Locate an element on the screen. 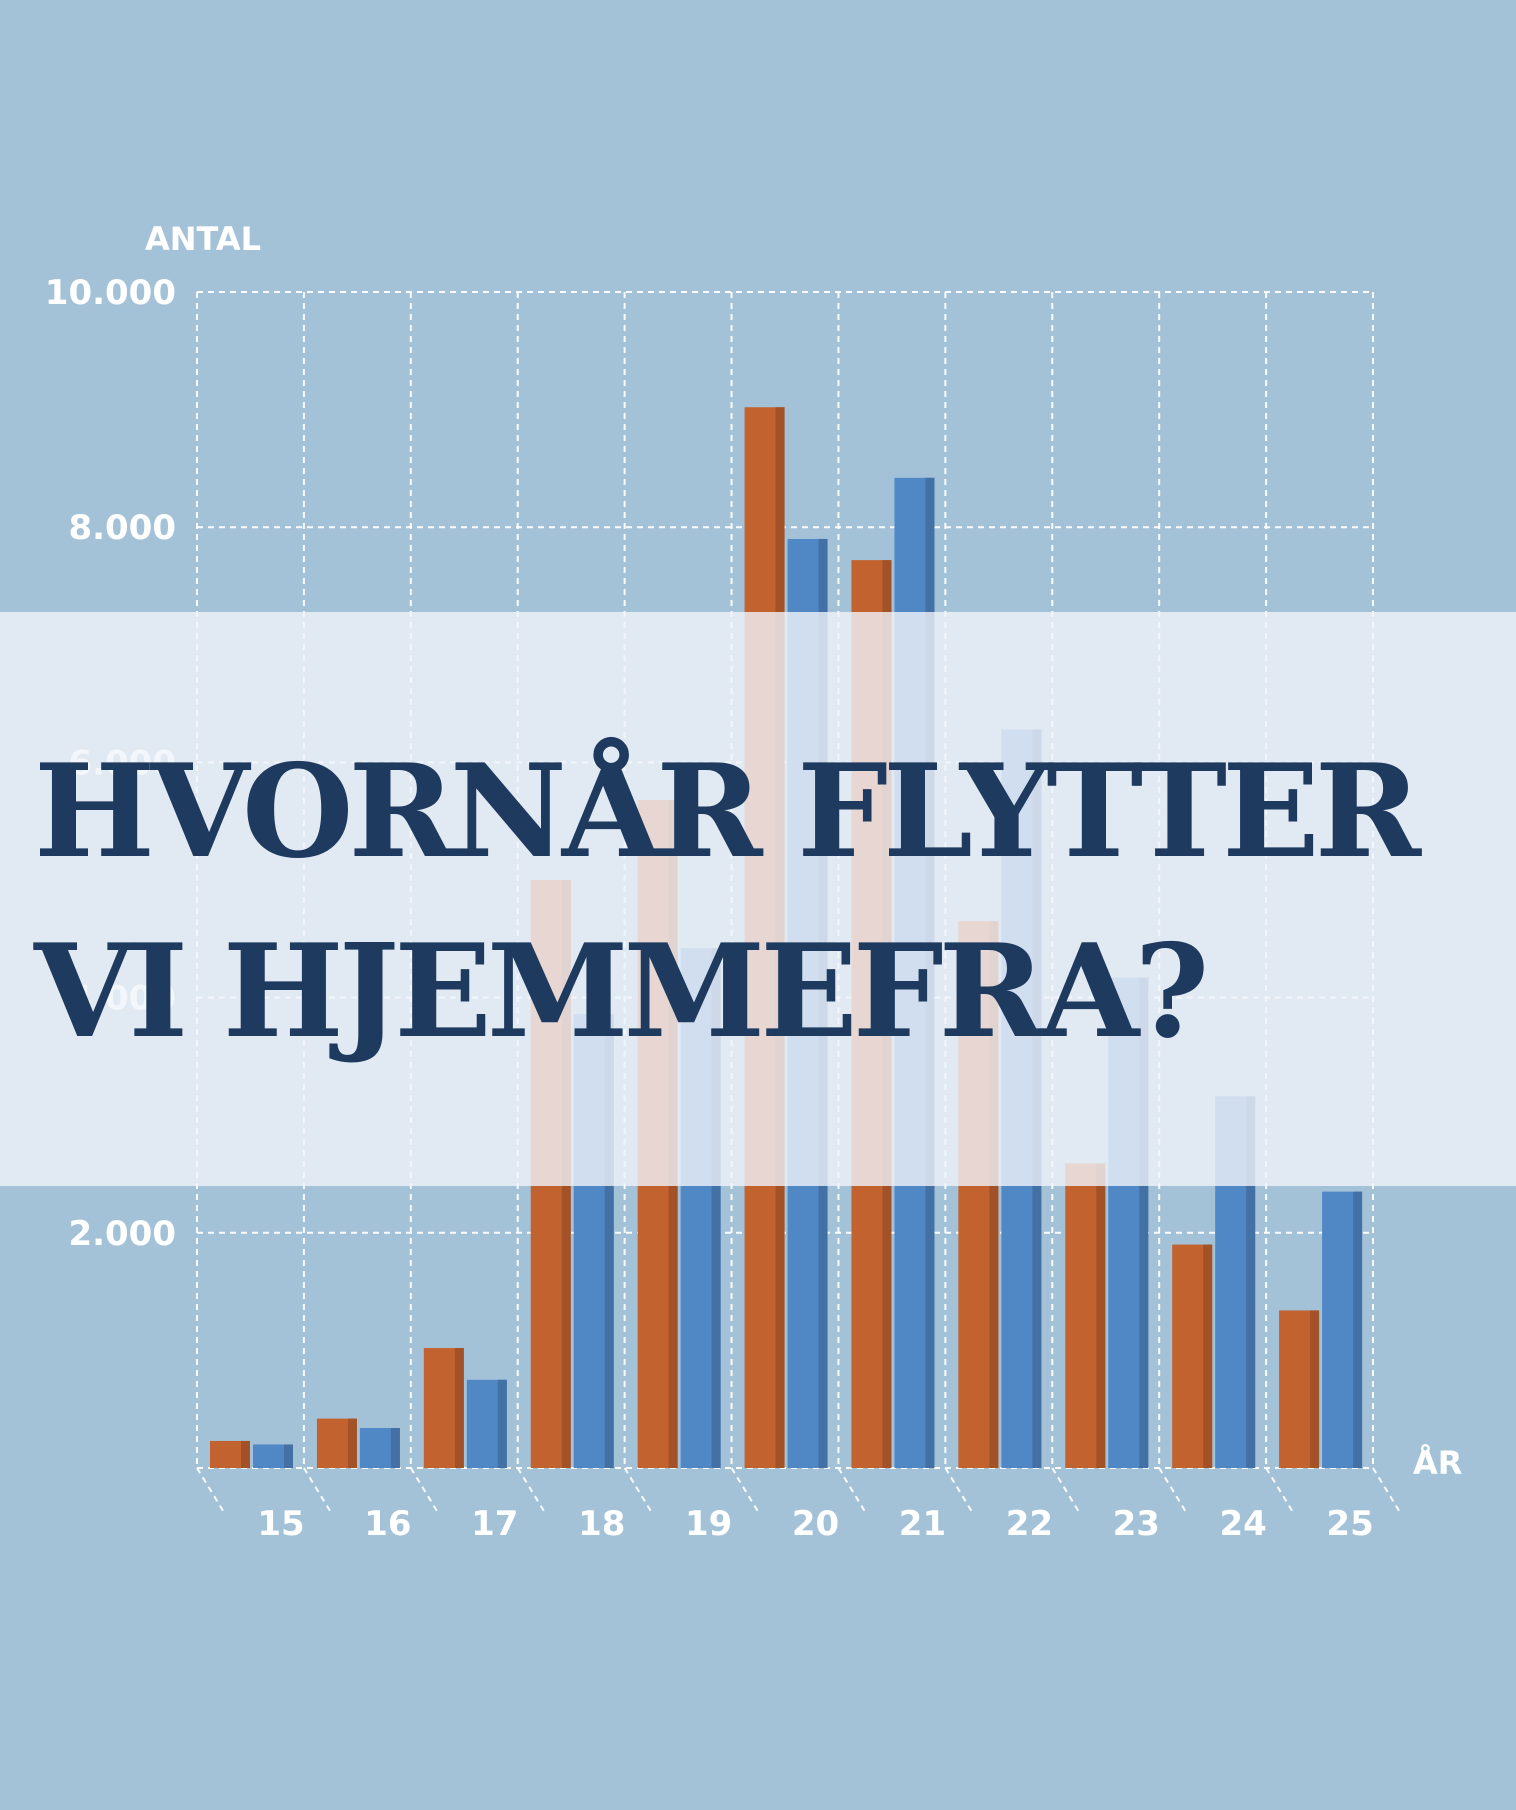 The width and height of the screenshot is (1516, 1810). x-tick-label-16: 16 is located at coordinates (387, 1524).